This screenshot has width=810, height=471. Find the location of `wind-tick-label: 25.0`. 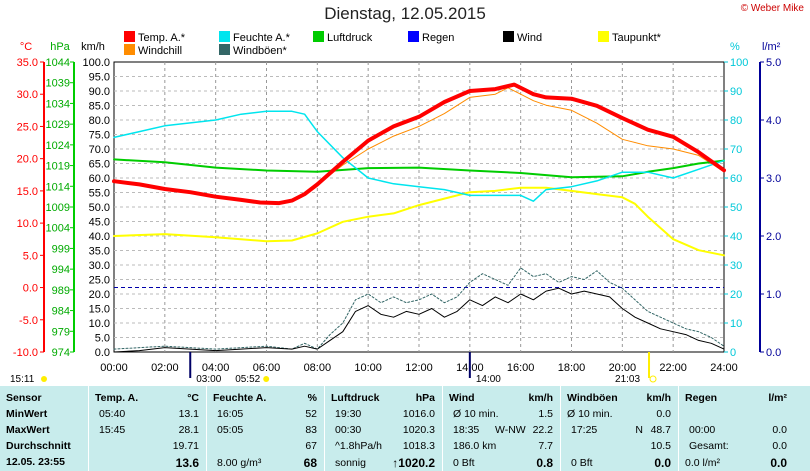

wind-tick-label: 25.0 is located at coordinates (99, 281).